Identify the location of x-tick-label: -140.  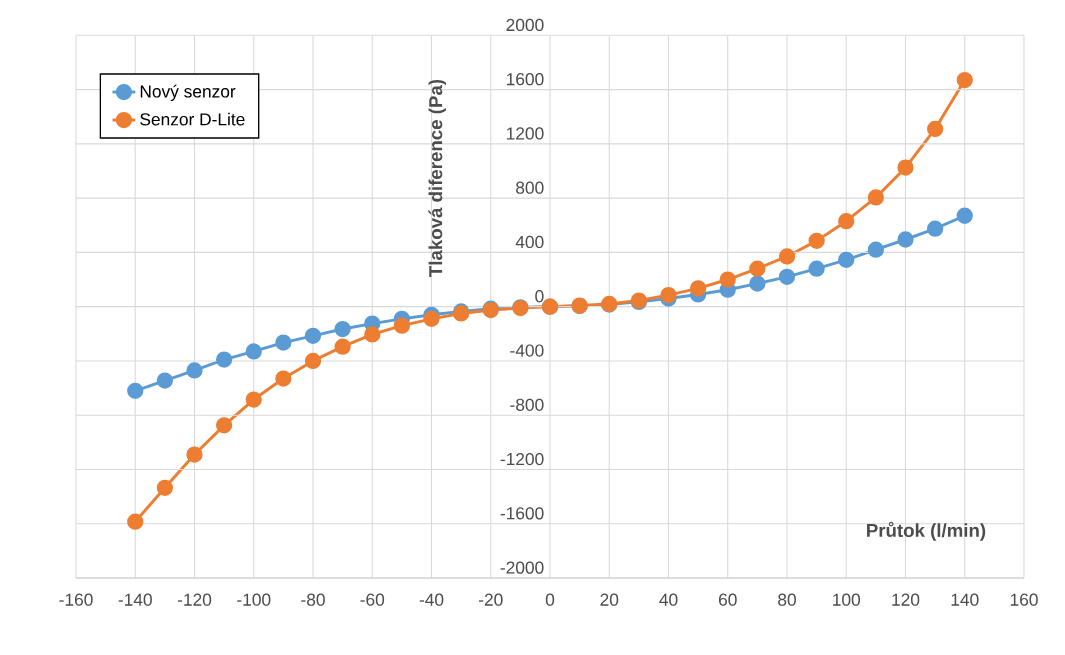
(135, 599).